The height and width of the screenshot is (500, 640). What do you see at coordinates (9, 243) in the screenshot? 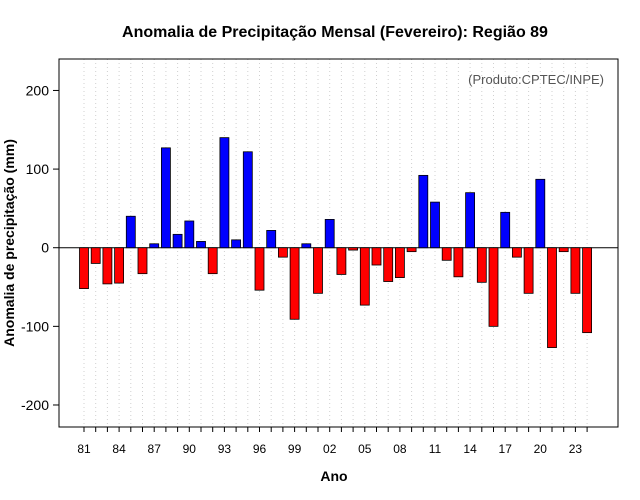
I see `y-axis-label: Anomalia de precipitação (mm)` at bounding box center [9, 243].